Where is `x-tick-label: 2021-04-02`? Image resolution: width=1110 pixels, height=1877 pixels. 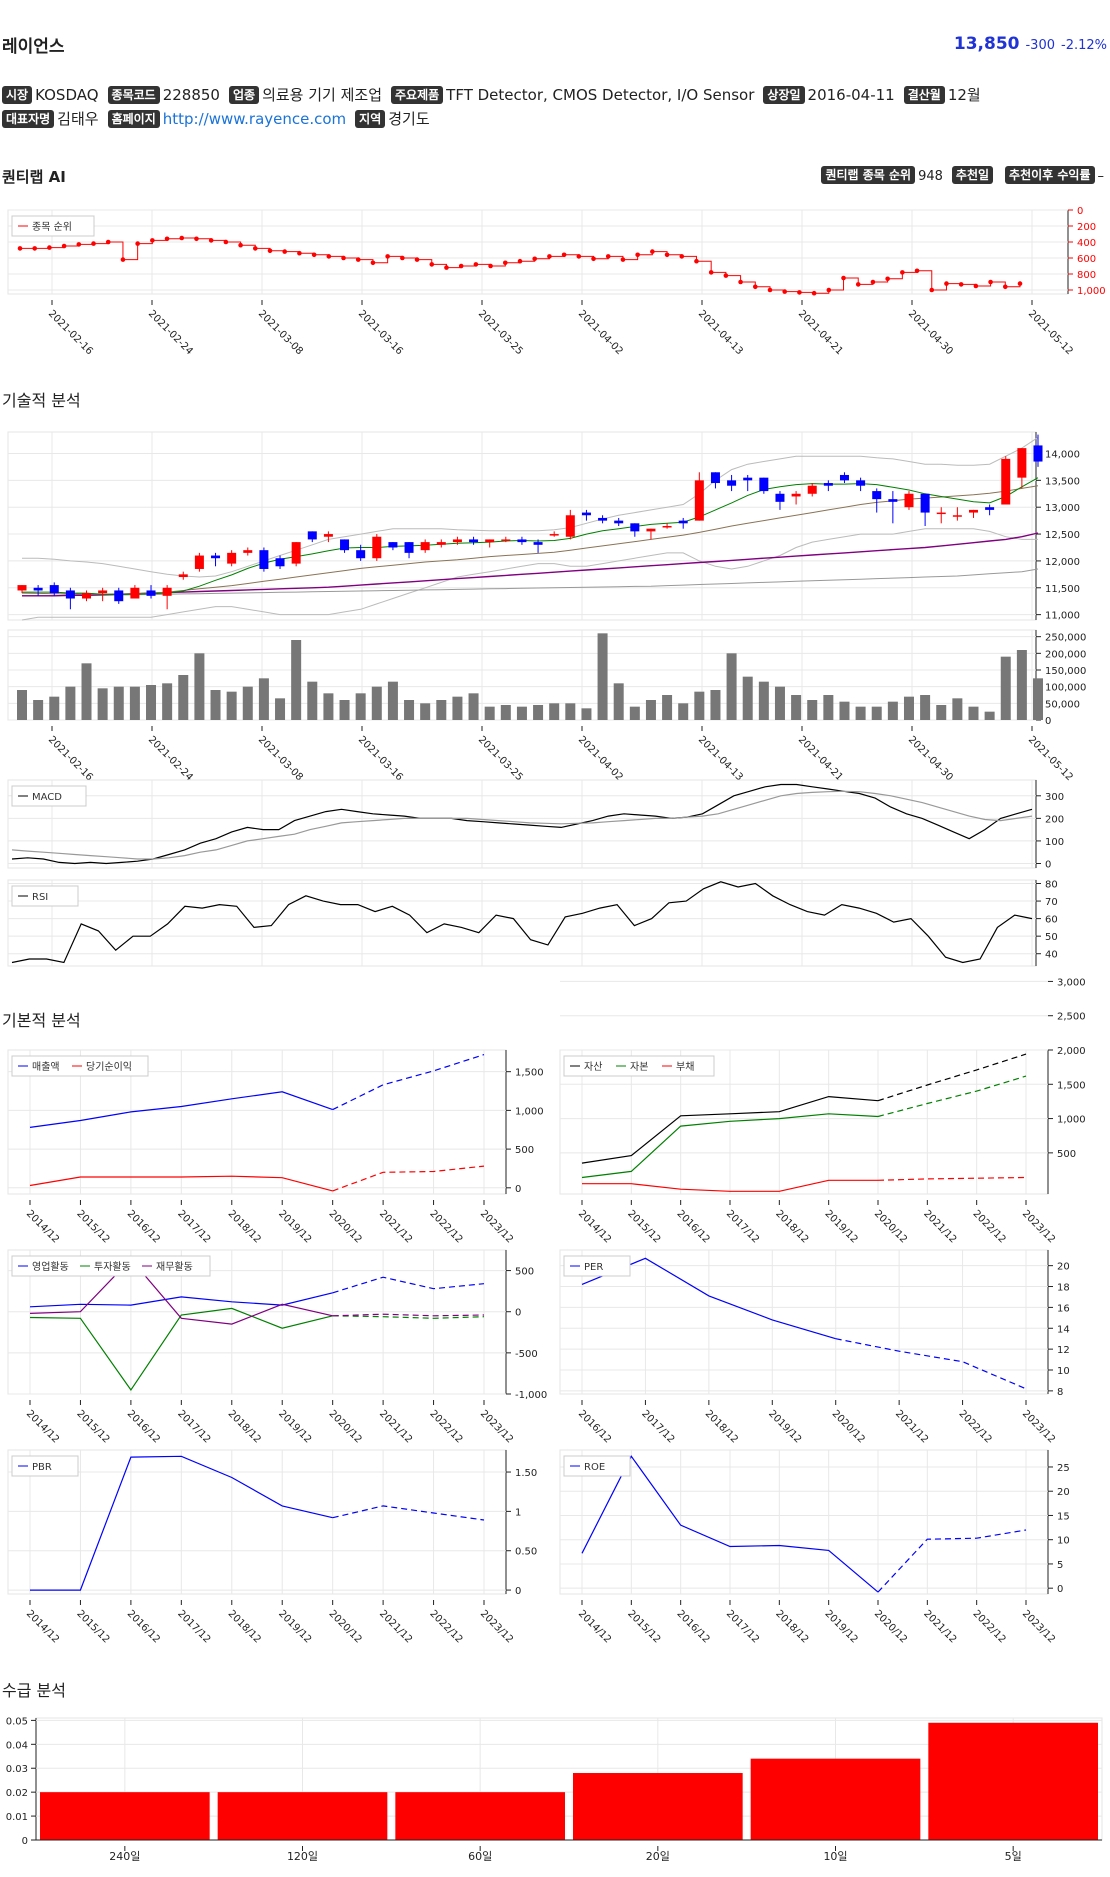 x-tick-label: 2021-04-02 is located at coordinates (600, 758).